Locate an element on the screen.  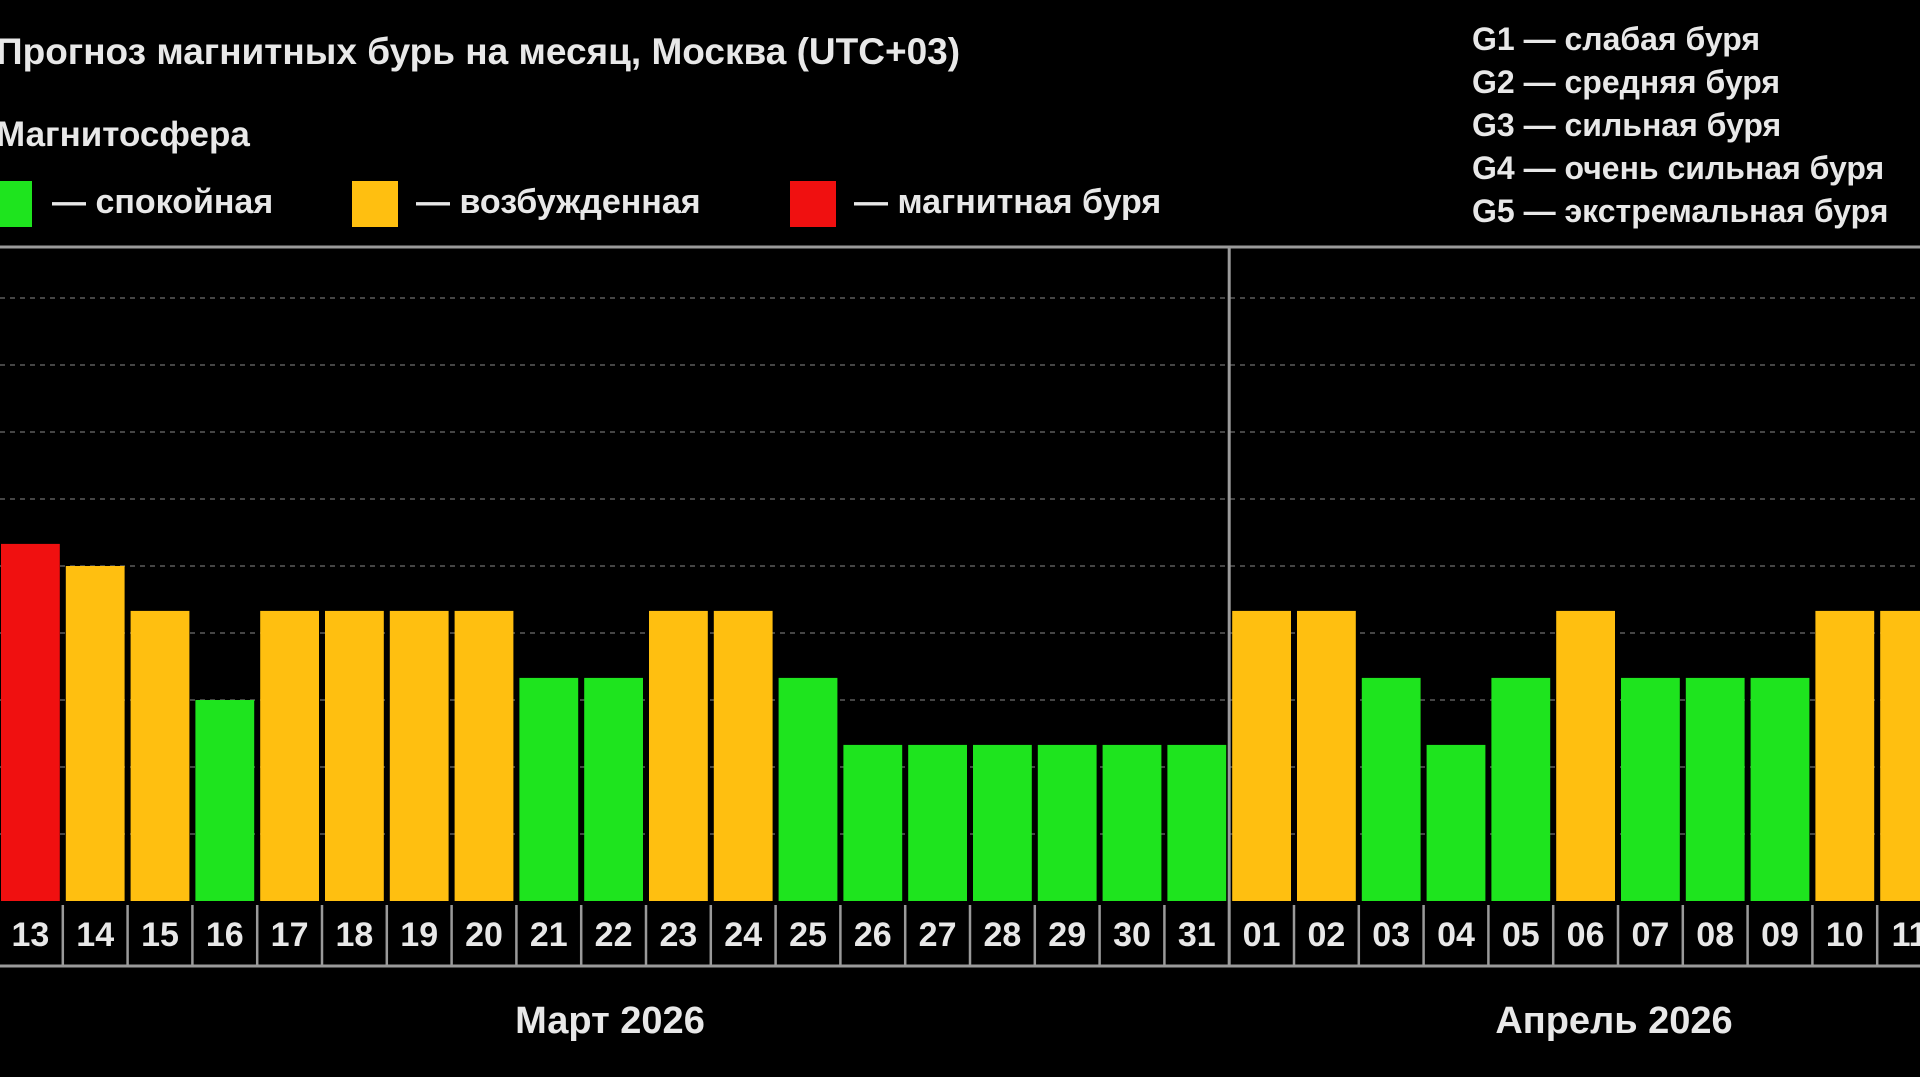
tick-label-day: 28 is located at coordinates (1002, 935).